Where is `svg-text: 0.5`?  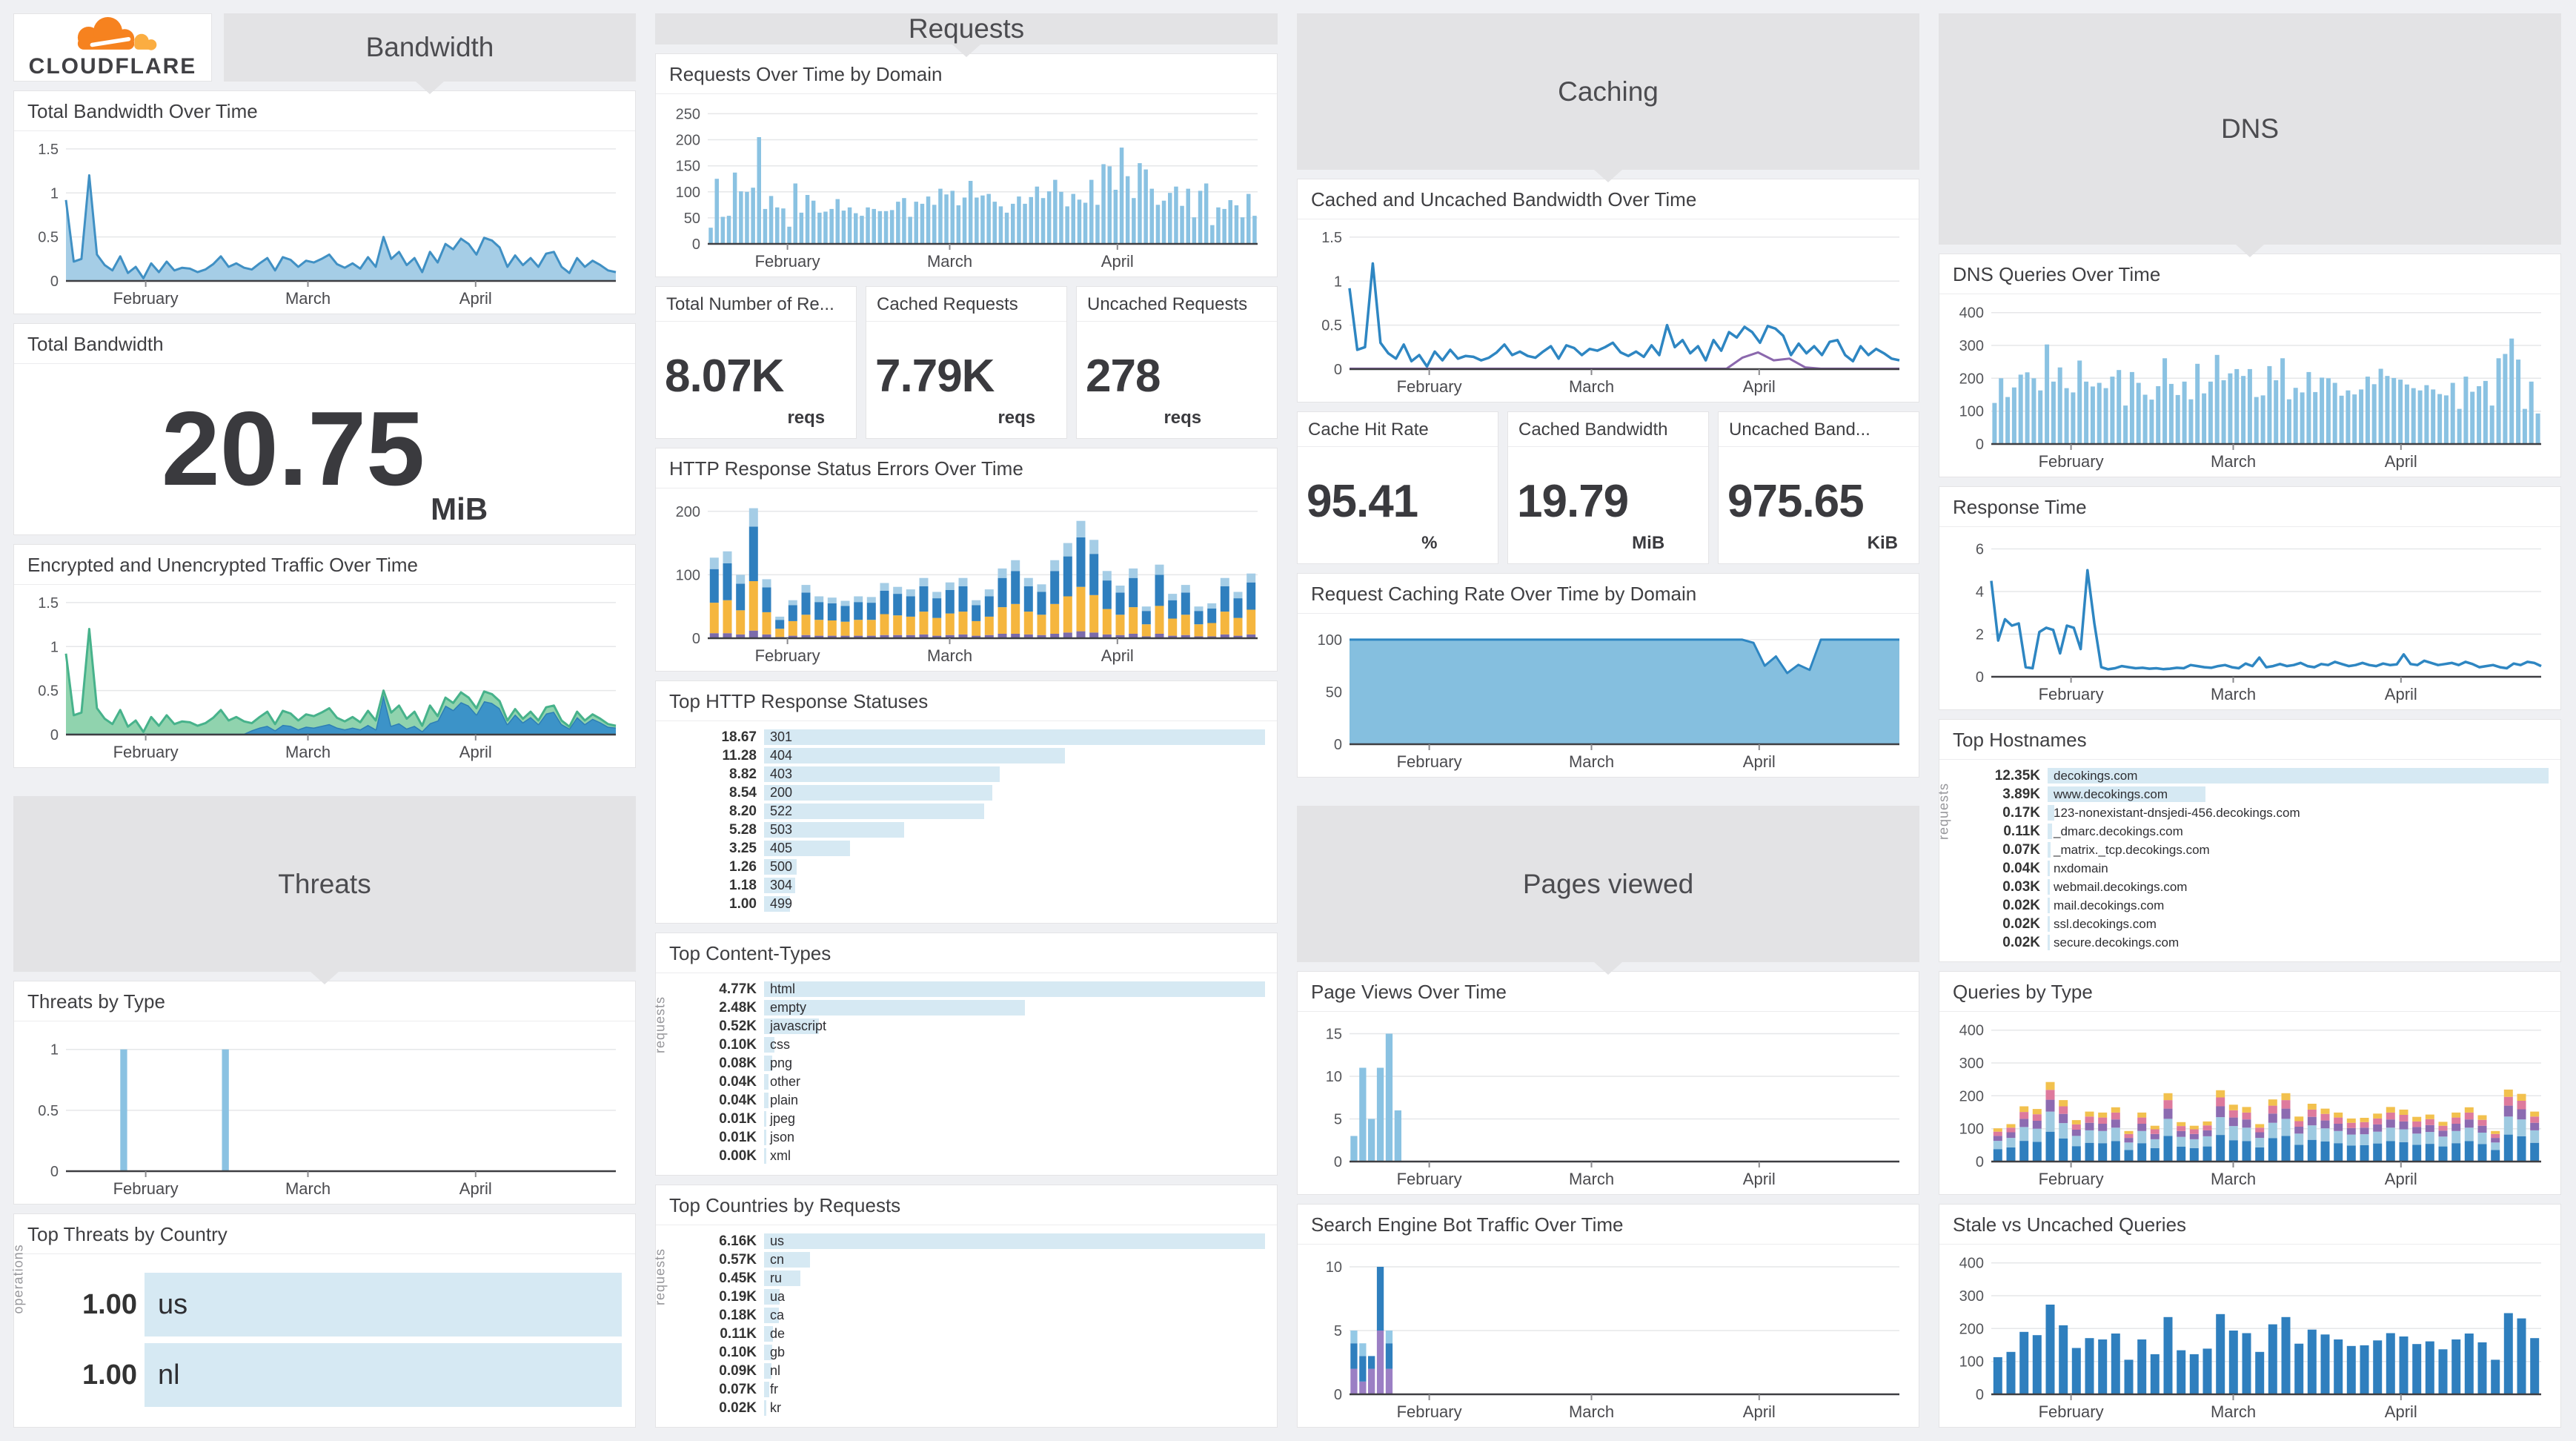 svg-text: 0.5 is located at coordinates (48, 692).